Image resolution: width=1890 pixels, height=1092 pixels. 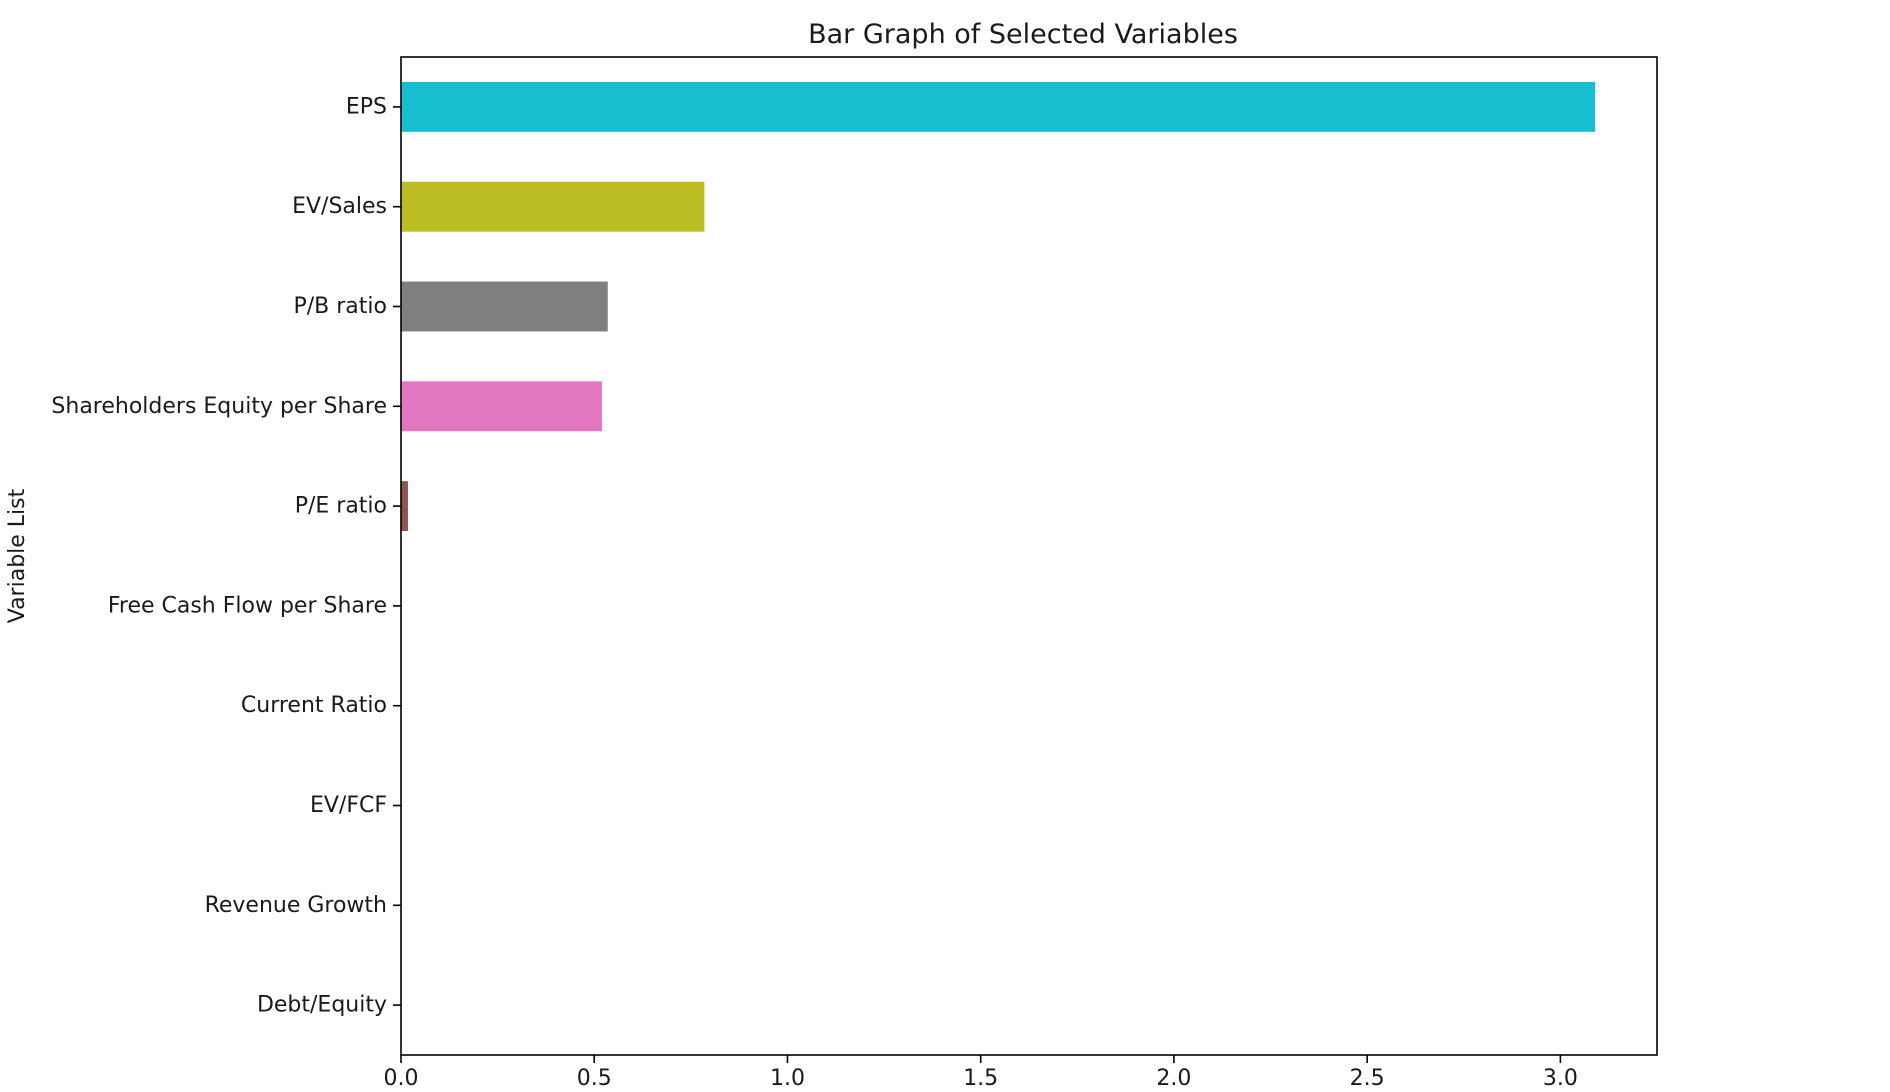 I want to click on x-tick-label: 3.0, so click(x=1560, y=1078).